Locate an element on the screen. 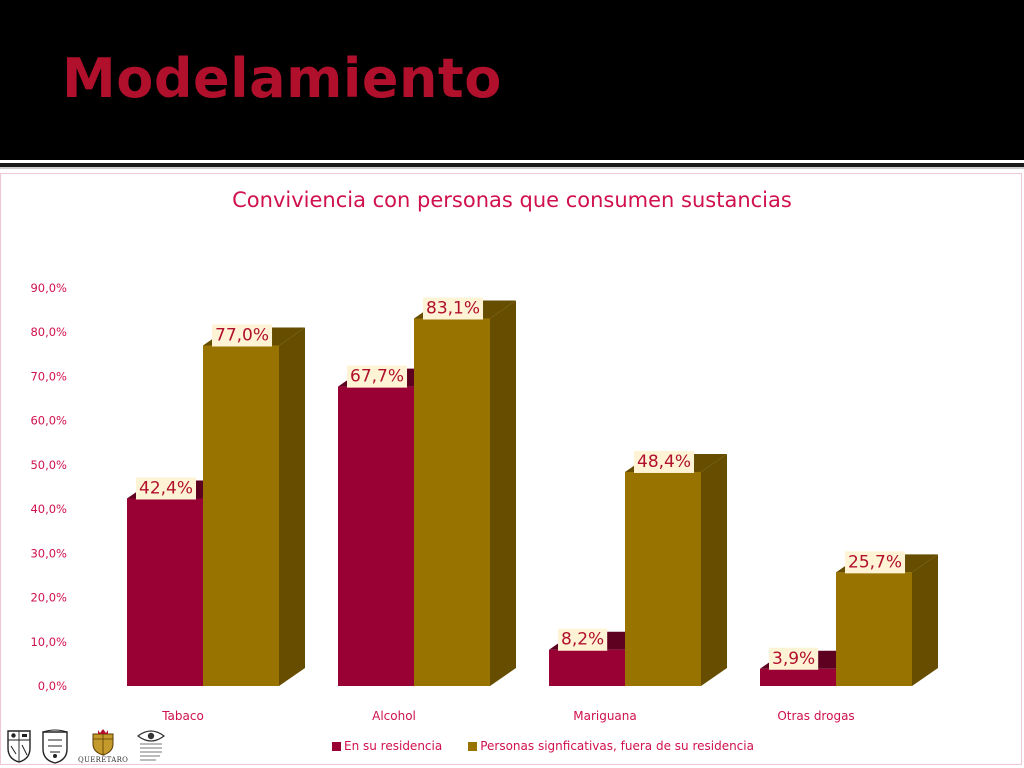 Image resolution: width=1024 pixels, height=768 pixels. y-tick-label: 80,0% is located at coordinates (48, 332).